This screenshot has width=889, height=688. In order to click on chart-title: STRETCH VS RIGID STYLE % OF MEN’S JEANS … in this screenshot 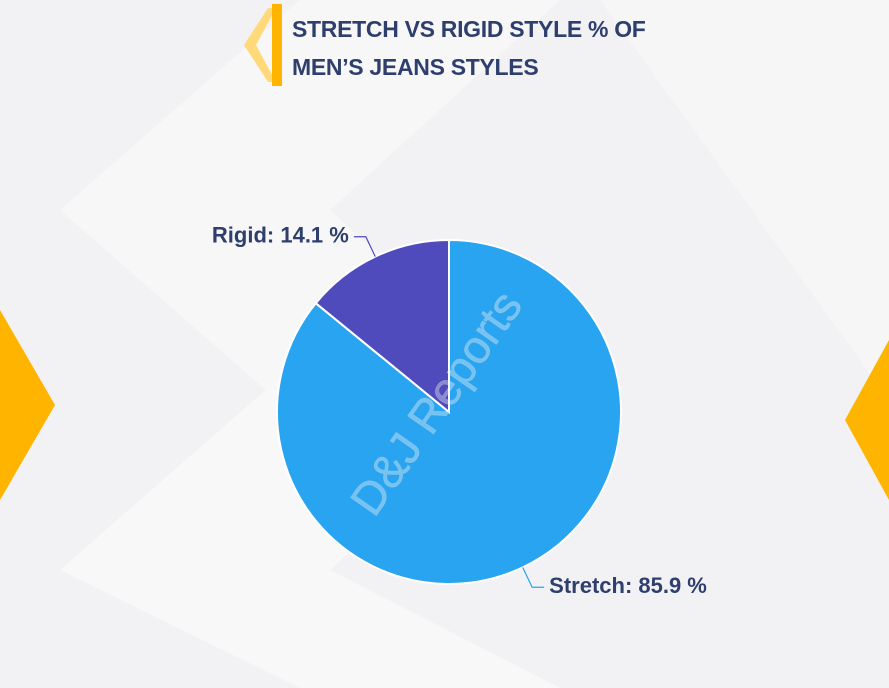, I will do `click(469, 48)`.